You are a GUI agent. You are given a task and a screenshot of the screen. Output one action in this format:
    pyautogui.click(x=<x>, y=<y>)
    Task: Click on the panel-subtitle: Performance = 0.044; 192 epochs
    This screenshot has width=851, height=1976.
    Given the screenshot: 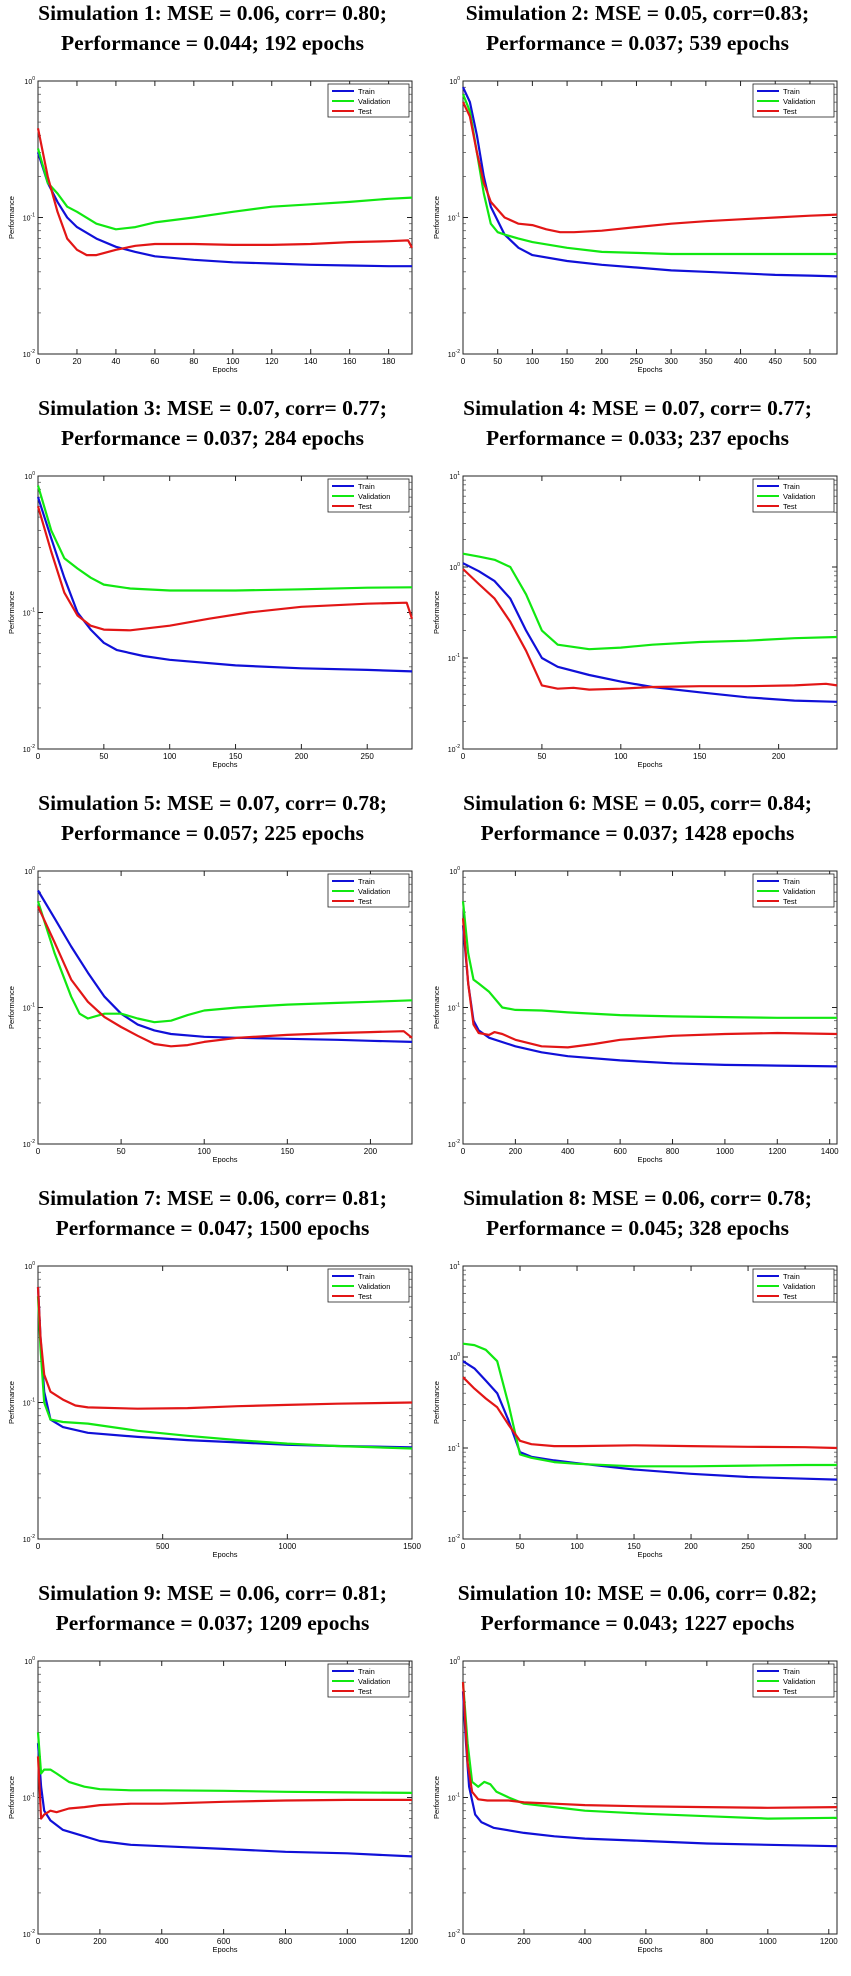 What is the action you would take?
    pyautogui.click(x=212, y=43)
    